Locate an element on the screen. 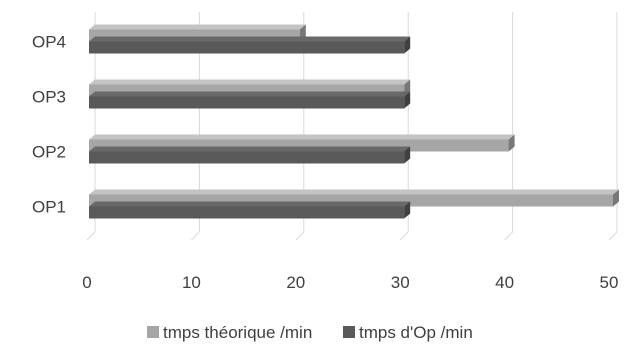 This screenshot has height=356, width=635. legend-swatch-op is located at coordinates (349, 332).